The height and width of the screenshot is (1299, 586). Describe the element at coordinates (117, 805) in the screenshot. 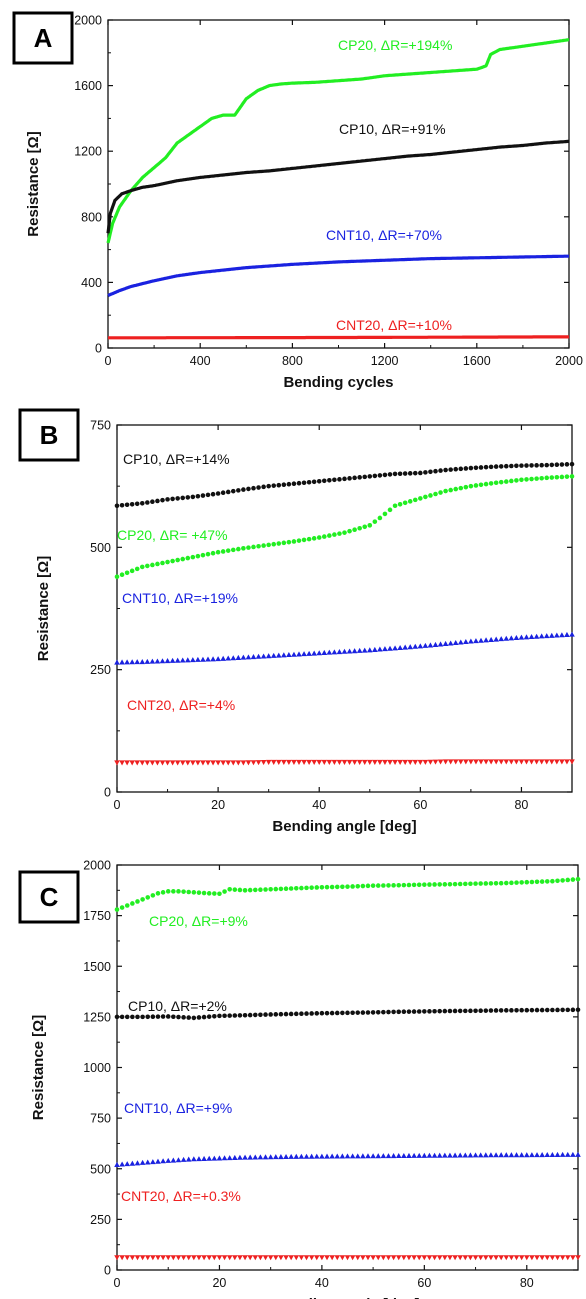

I see `x-tick-label: 0` at that location.